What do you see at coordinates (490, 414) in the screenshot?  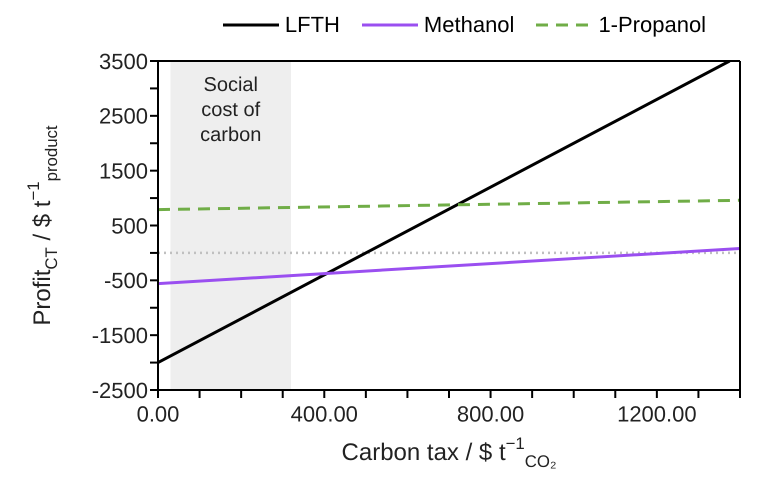 I see `x-tick-label: 800.00` at bounding box center [490, 414].